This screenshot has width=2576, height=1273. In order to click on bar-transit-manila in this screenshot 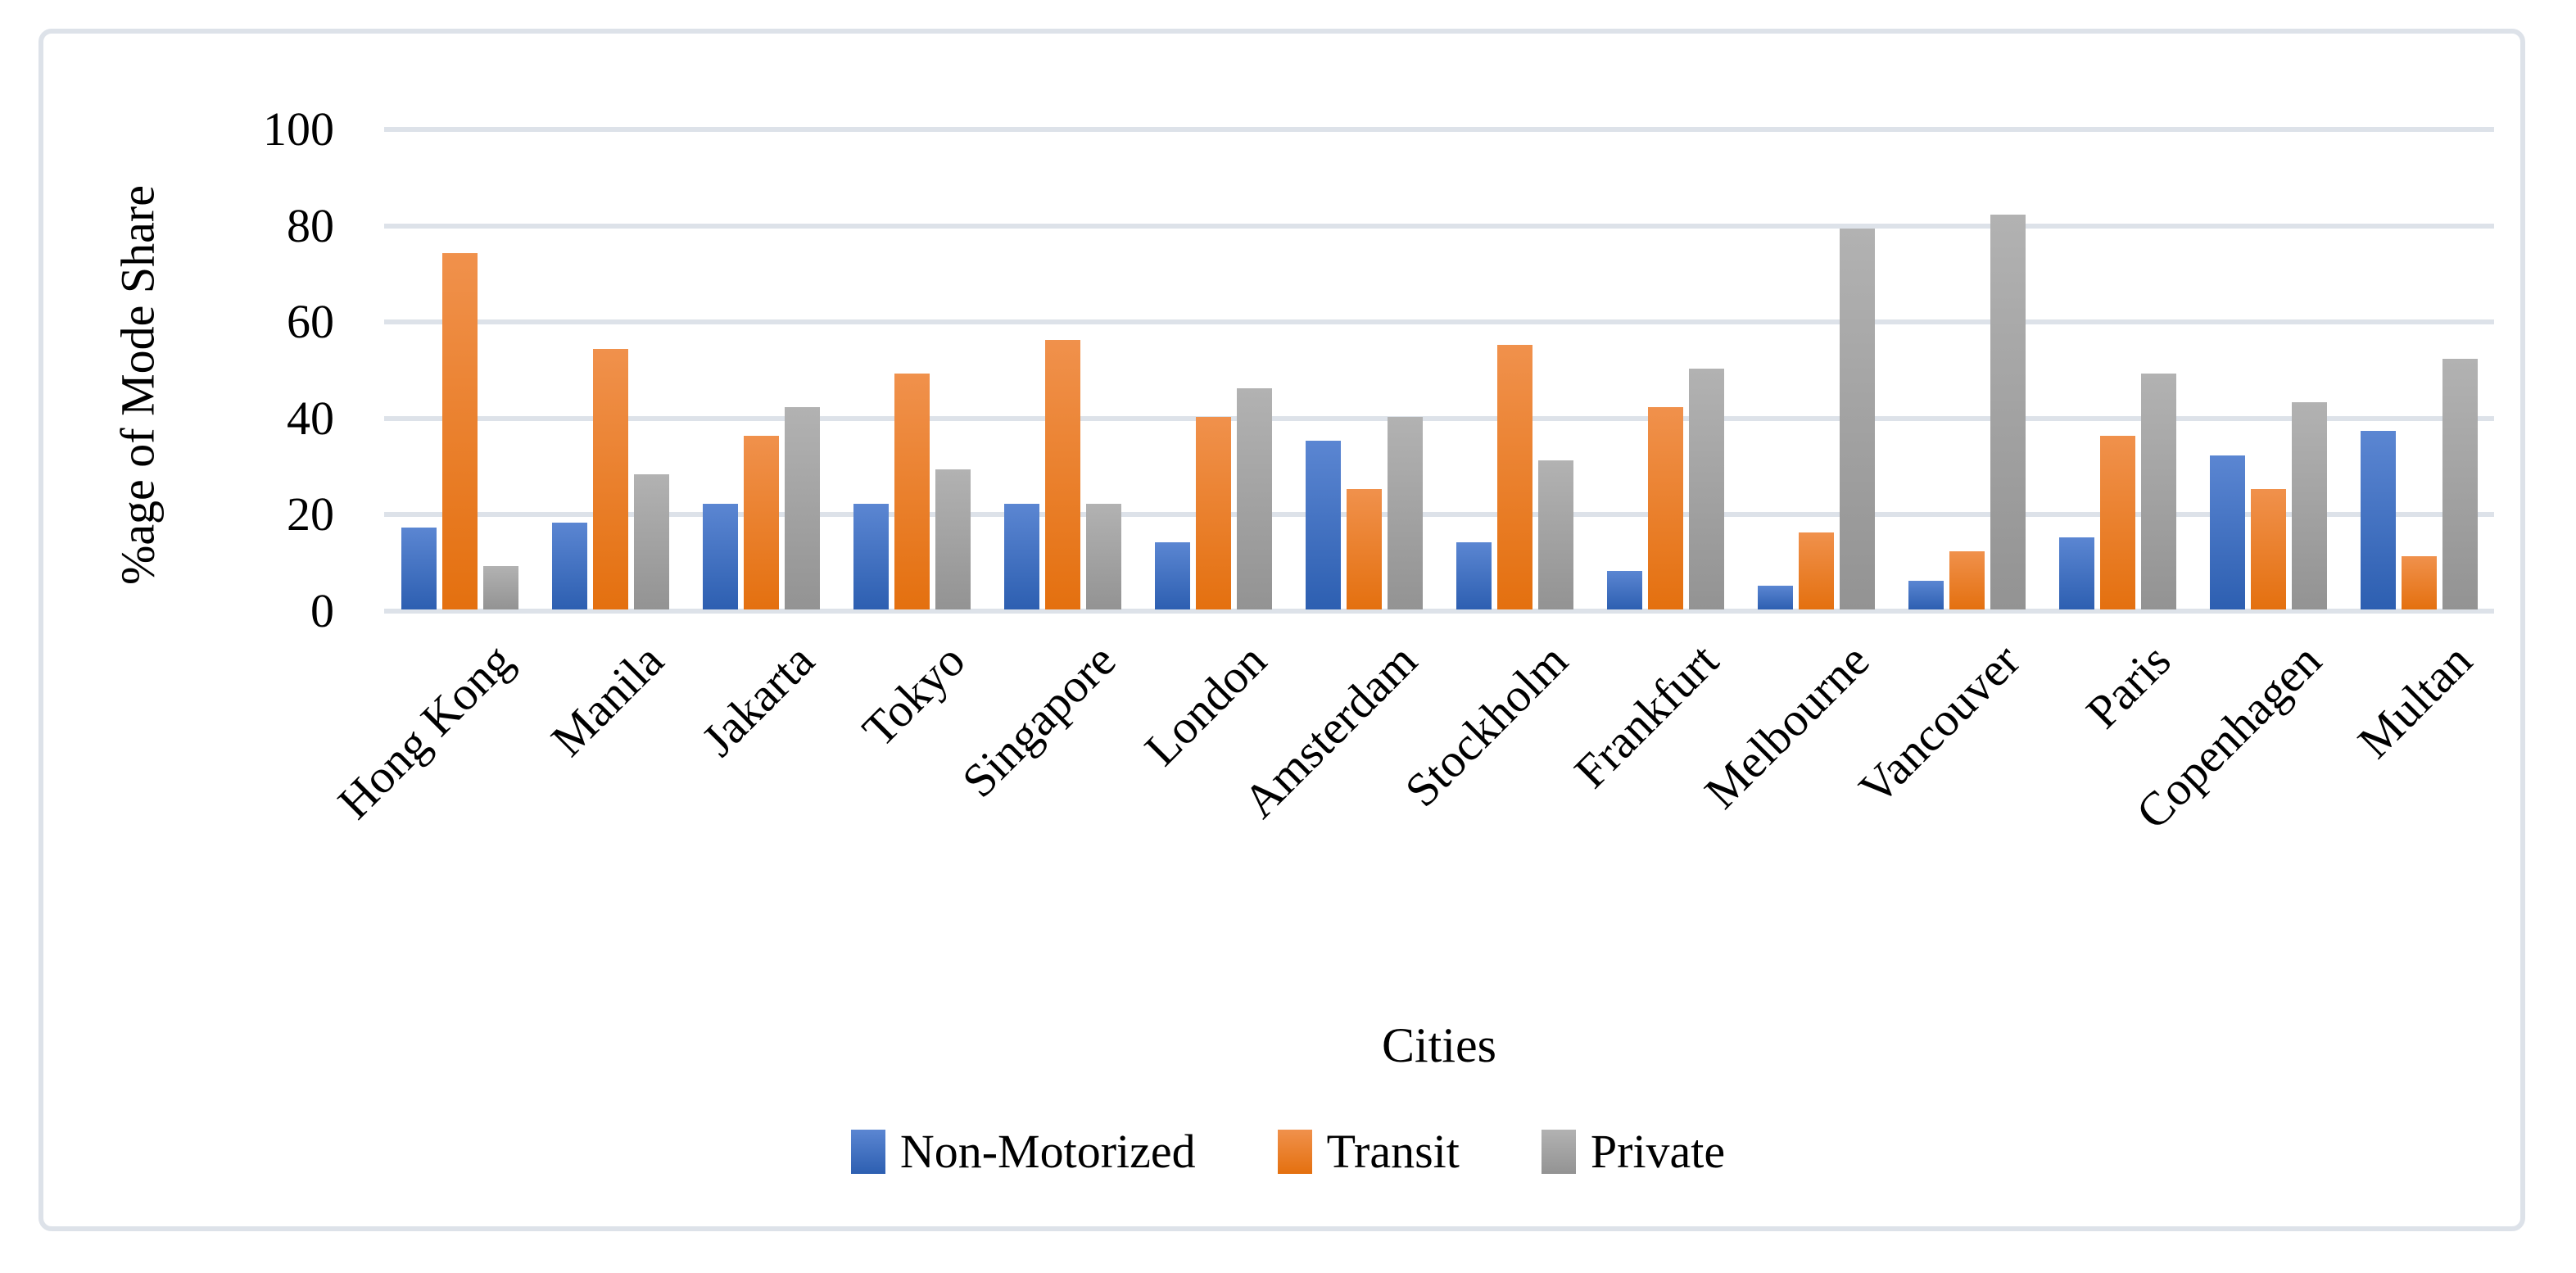, I will do `click(610, 479)`.